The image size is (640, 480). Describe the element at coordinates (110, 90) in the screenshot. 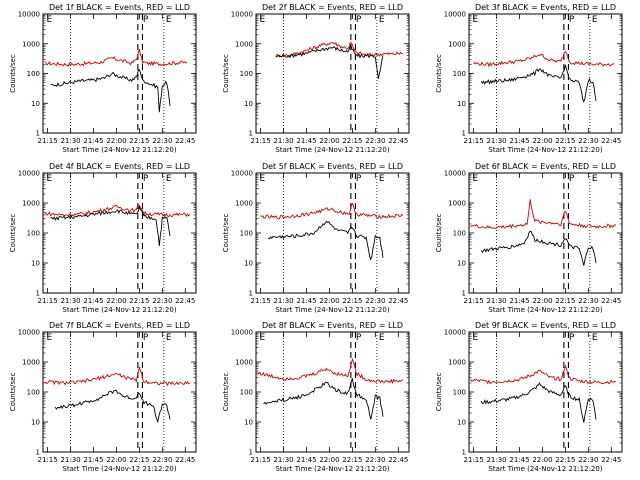

I see `chart-1-series-black-events` at that location.